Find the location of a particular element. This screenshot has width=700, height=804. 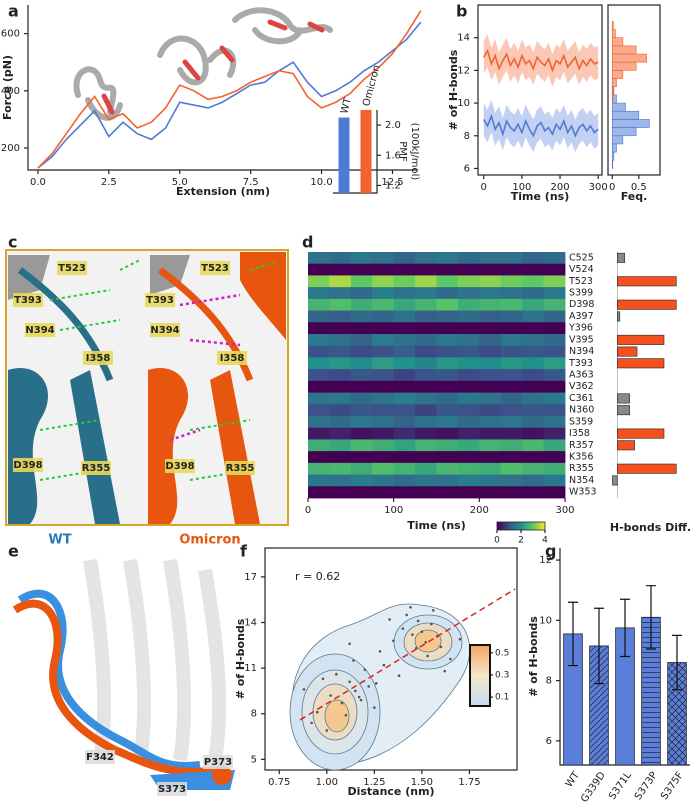

residue-label: P373 is located at coordinates (218, 762).